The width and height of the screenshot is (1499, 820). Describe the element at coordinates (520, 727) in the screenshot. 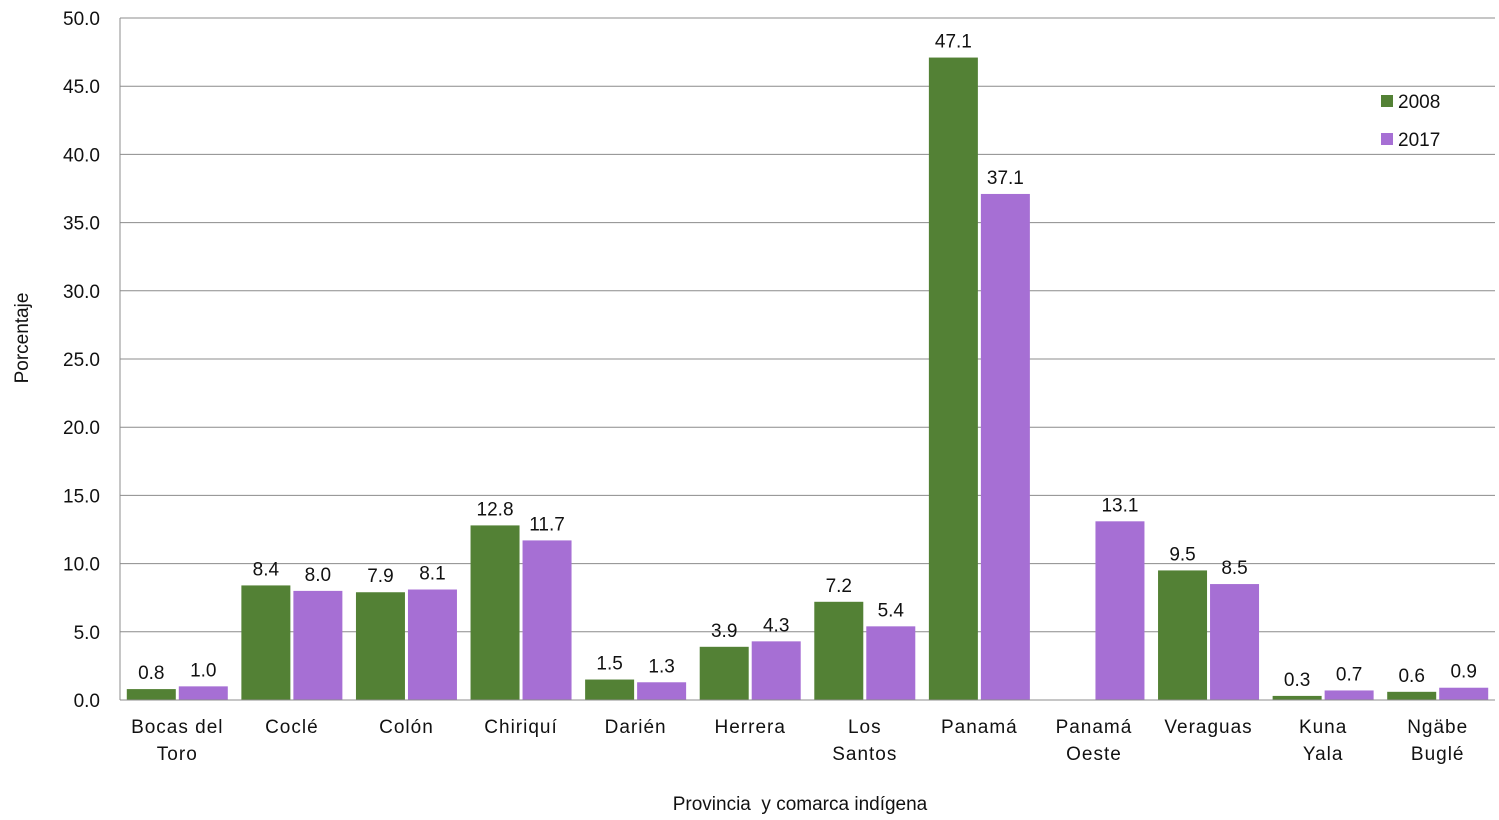

I see `x-tick-label: Chiriquí` at that location.